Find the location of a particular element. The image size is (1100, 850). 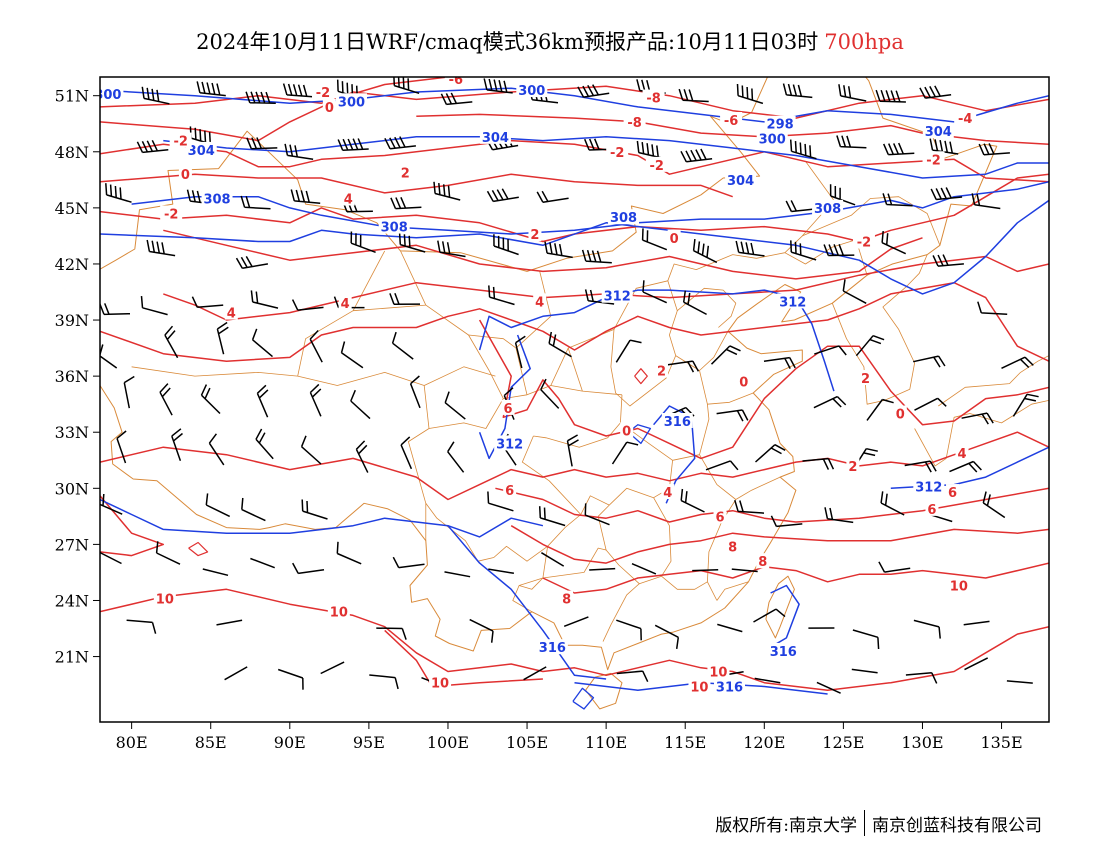

temperature-contour-label: -6 is located at coordinates (456, 80).